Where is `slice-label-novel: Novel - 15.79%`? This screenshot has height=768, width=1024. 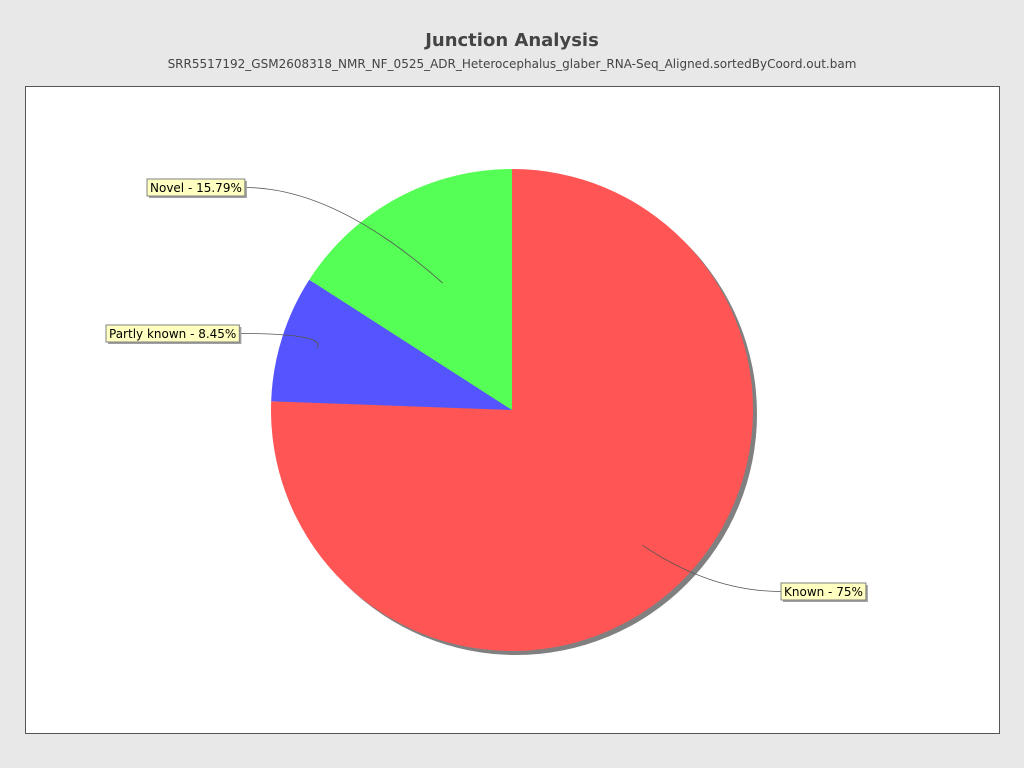 slice-label-novel: Novel - 15.79% is located at coordinates (294, 231).